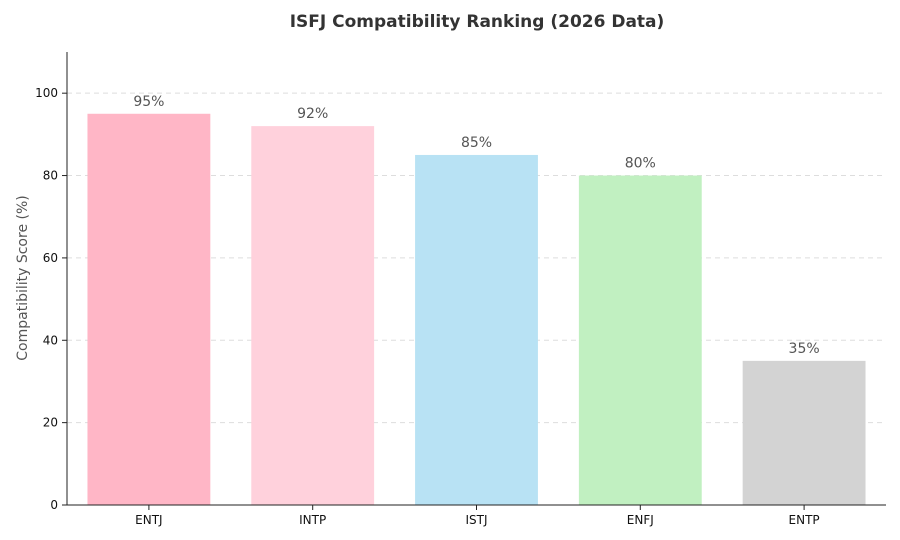 This screenshot has width=900, height=540. Describe the element at coordinates (148, 520) in the screenshot. I see `x-tick-label-entj: ENTJ` at that location.